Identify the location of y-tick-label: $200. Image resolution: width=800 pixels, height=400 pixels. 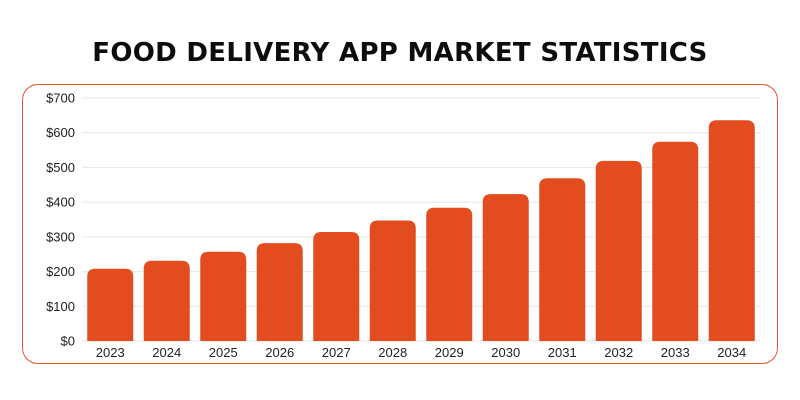
(60, 271).